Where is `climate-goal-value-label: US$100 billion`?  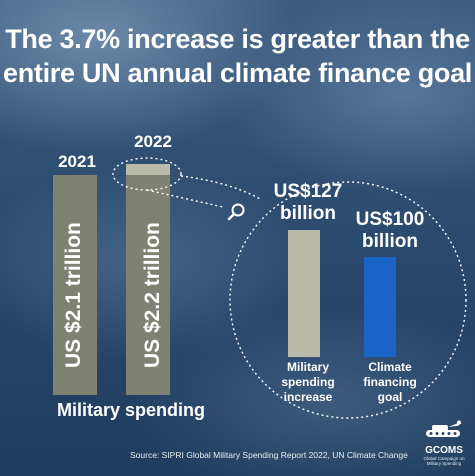
climate-goal-value-label: US$100 billion is located at coordinates (390, 231).